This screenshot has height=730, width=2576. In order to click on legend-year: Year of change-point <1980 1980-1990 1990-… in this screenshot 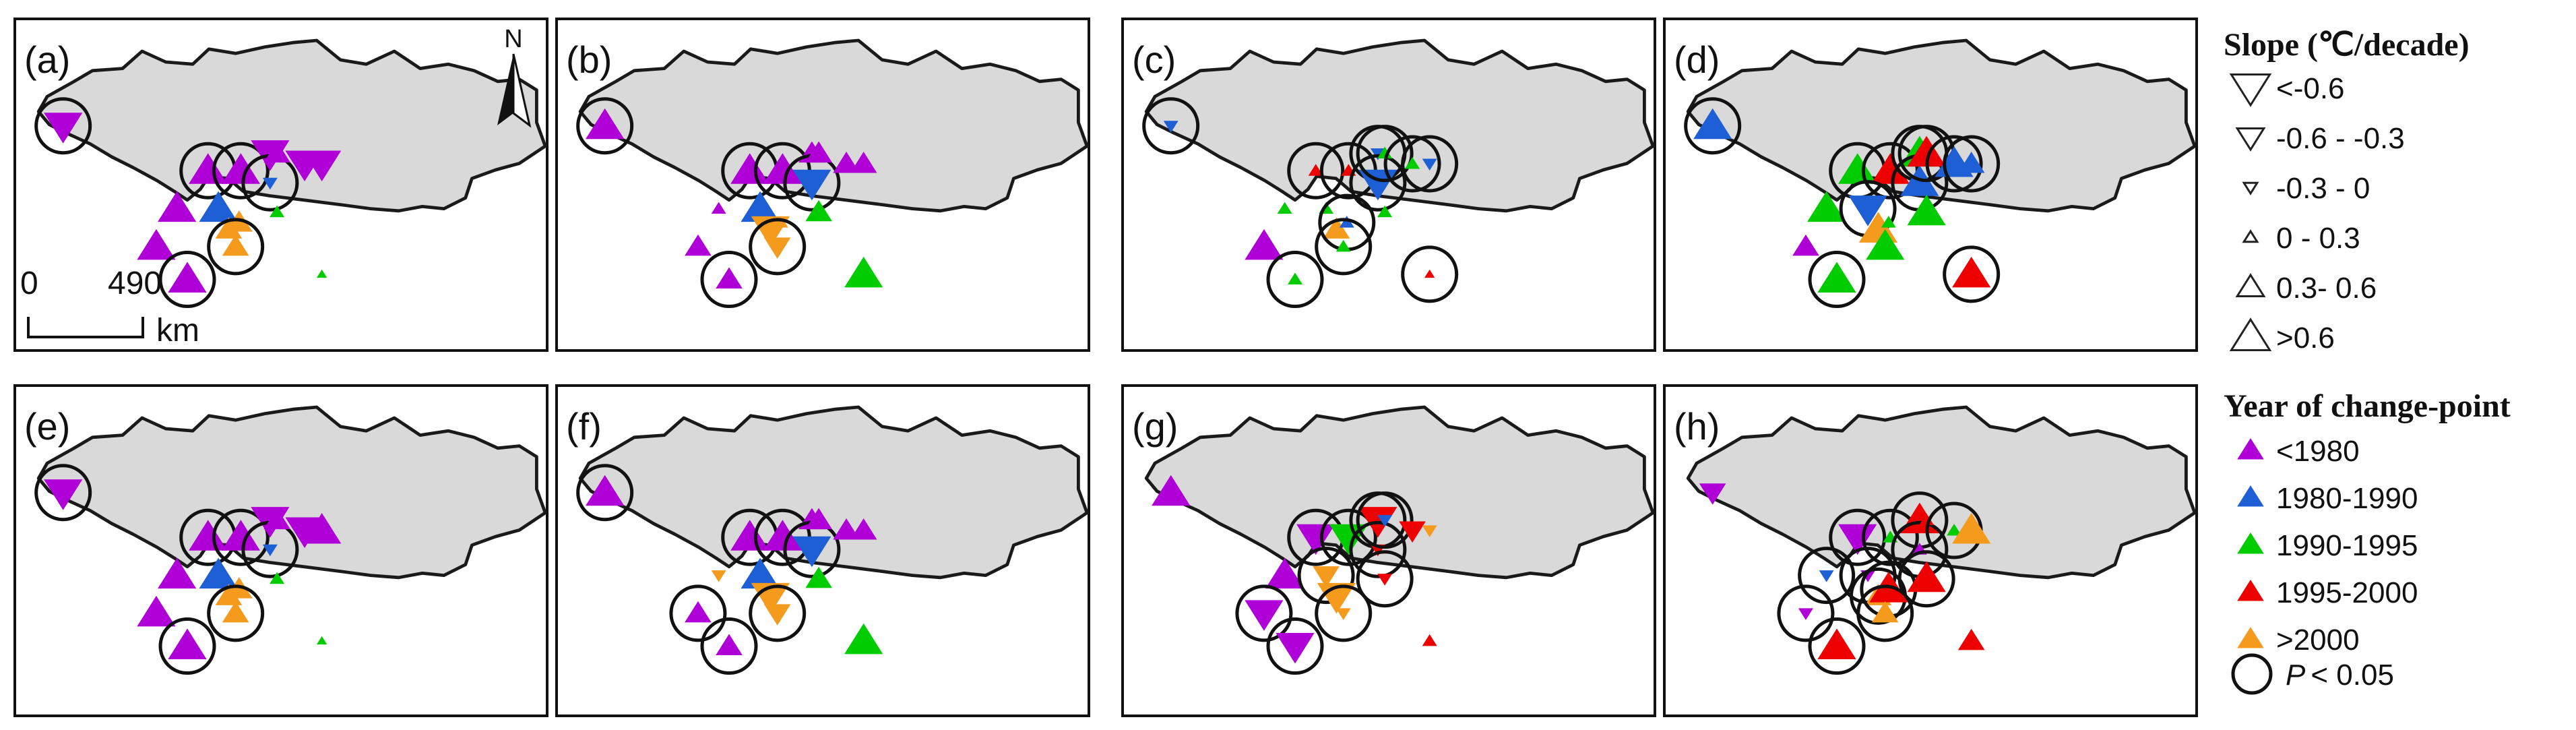, I will do `click(2367, 541)`.